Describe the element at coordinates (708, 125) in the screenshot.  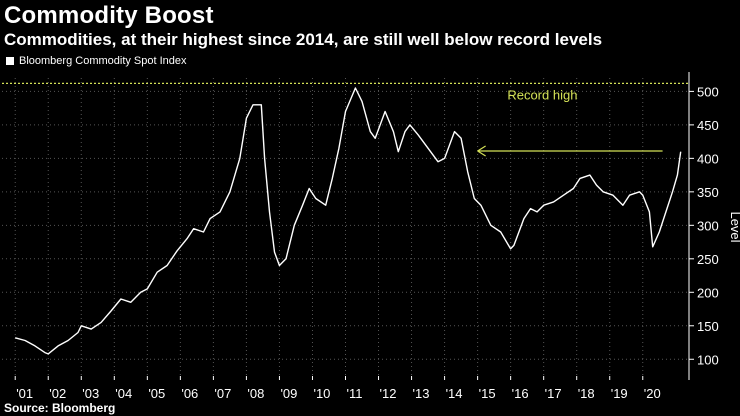
I see `y-tick-label: 450` at that location.